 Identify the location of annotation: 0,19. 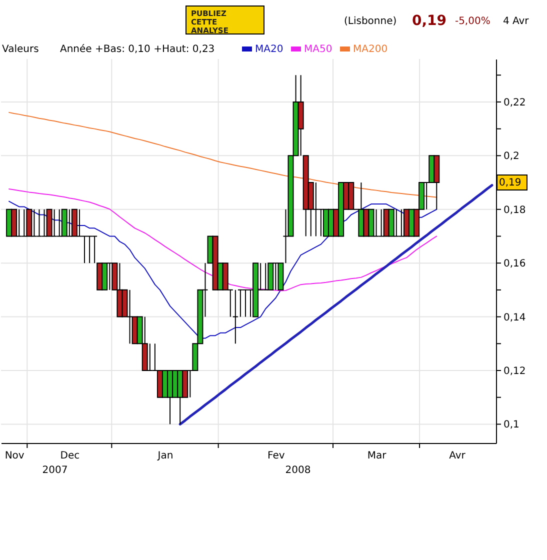
(510, 183).